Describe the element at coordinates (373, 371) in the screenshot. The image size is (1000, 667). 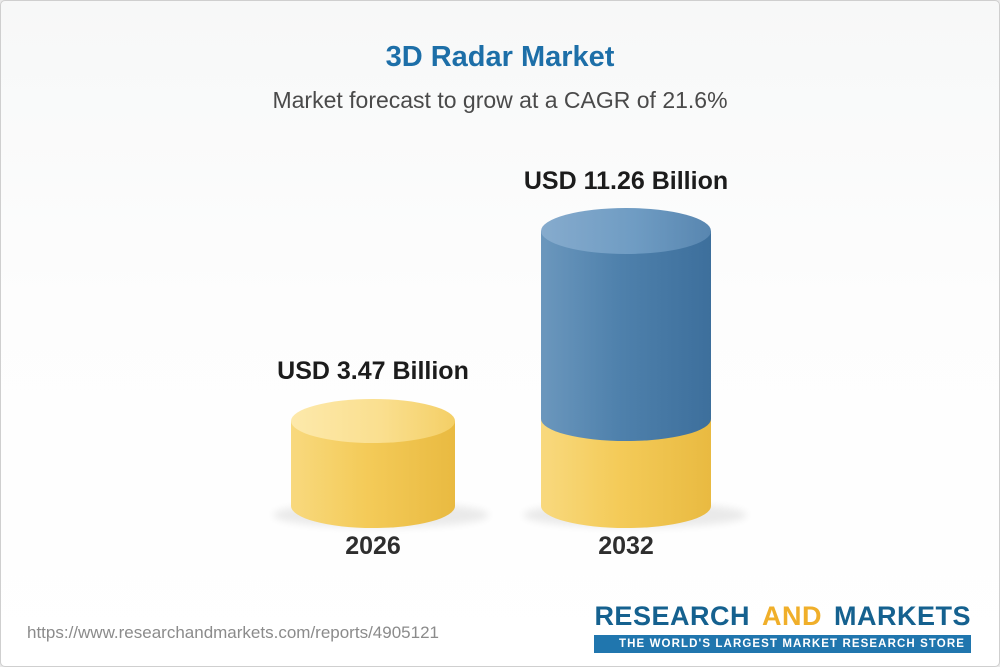
I see `value-label-2026: USD 3.47 Billion` at that location.